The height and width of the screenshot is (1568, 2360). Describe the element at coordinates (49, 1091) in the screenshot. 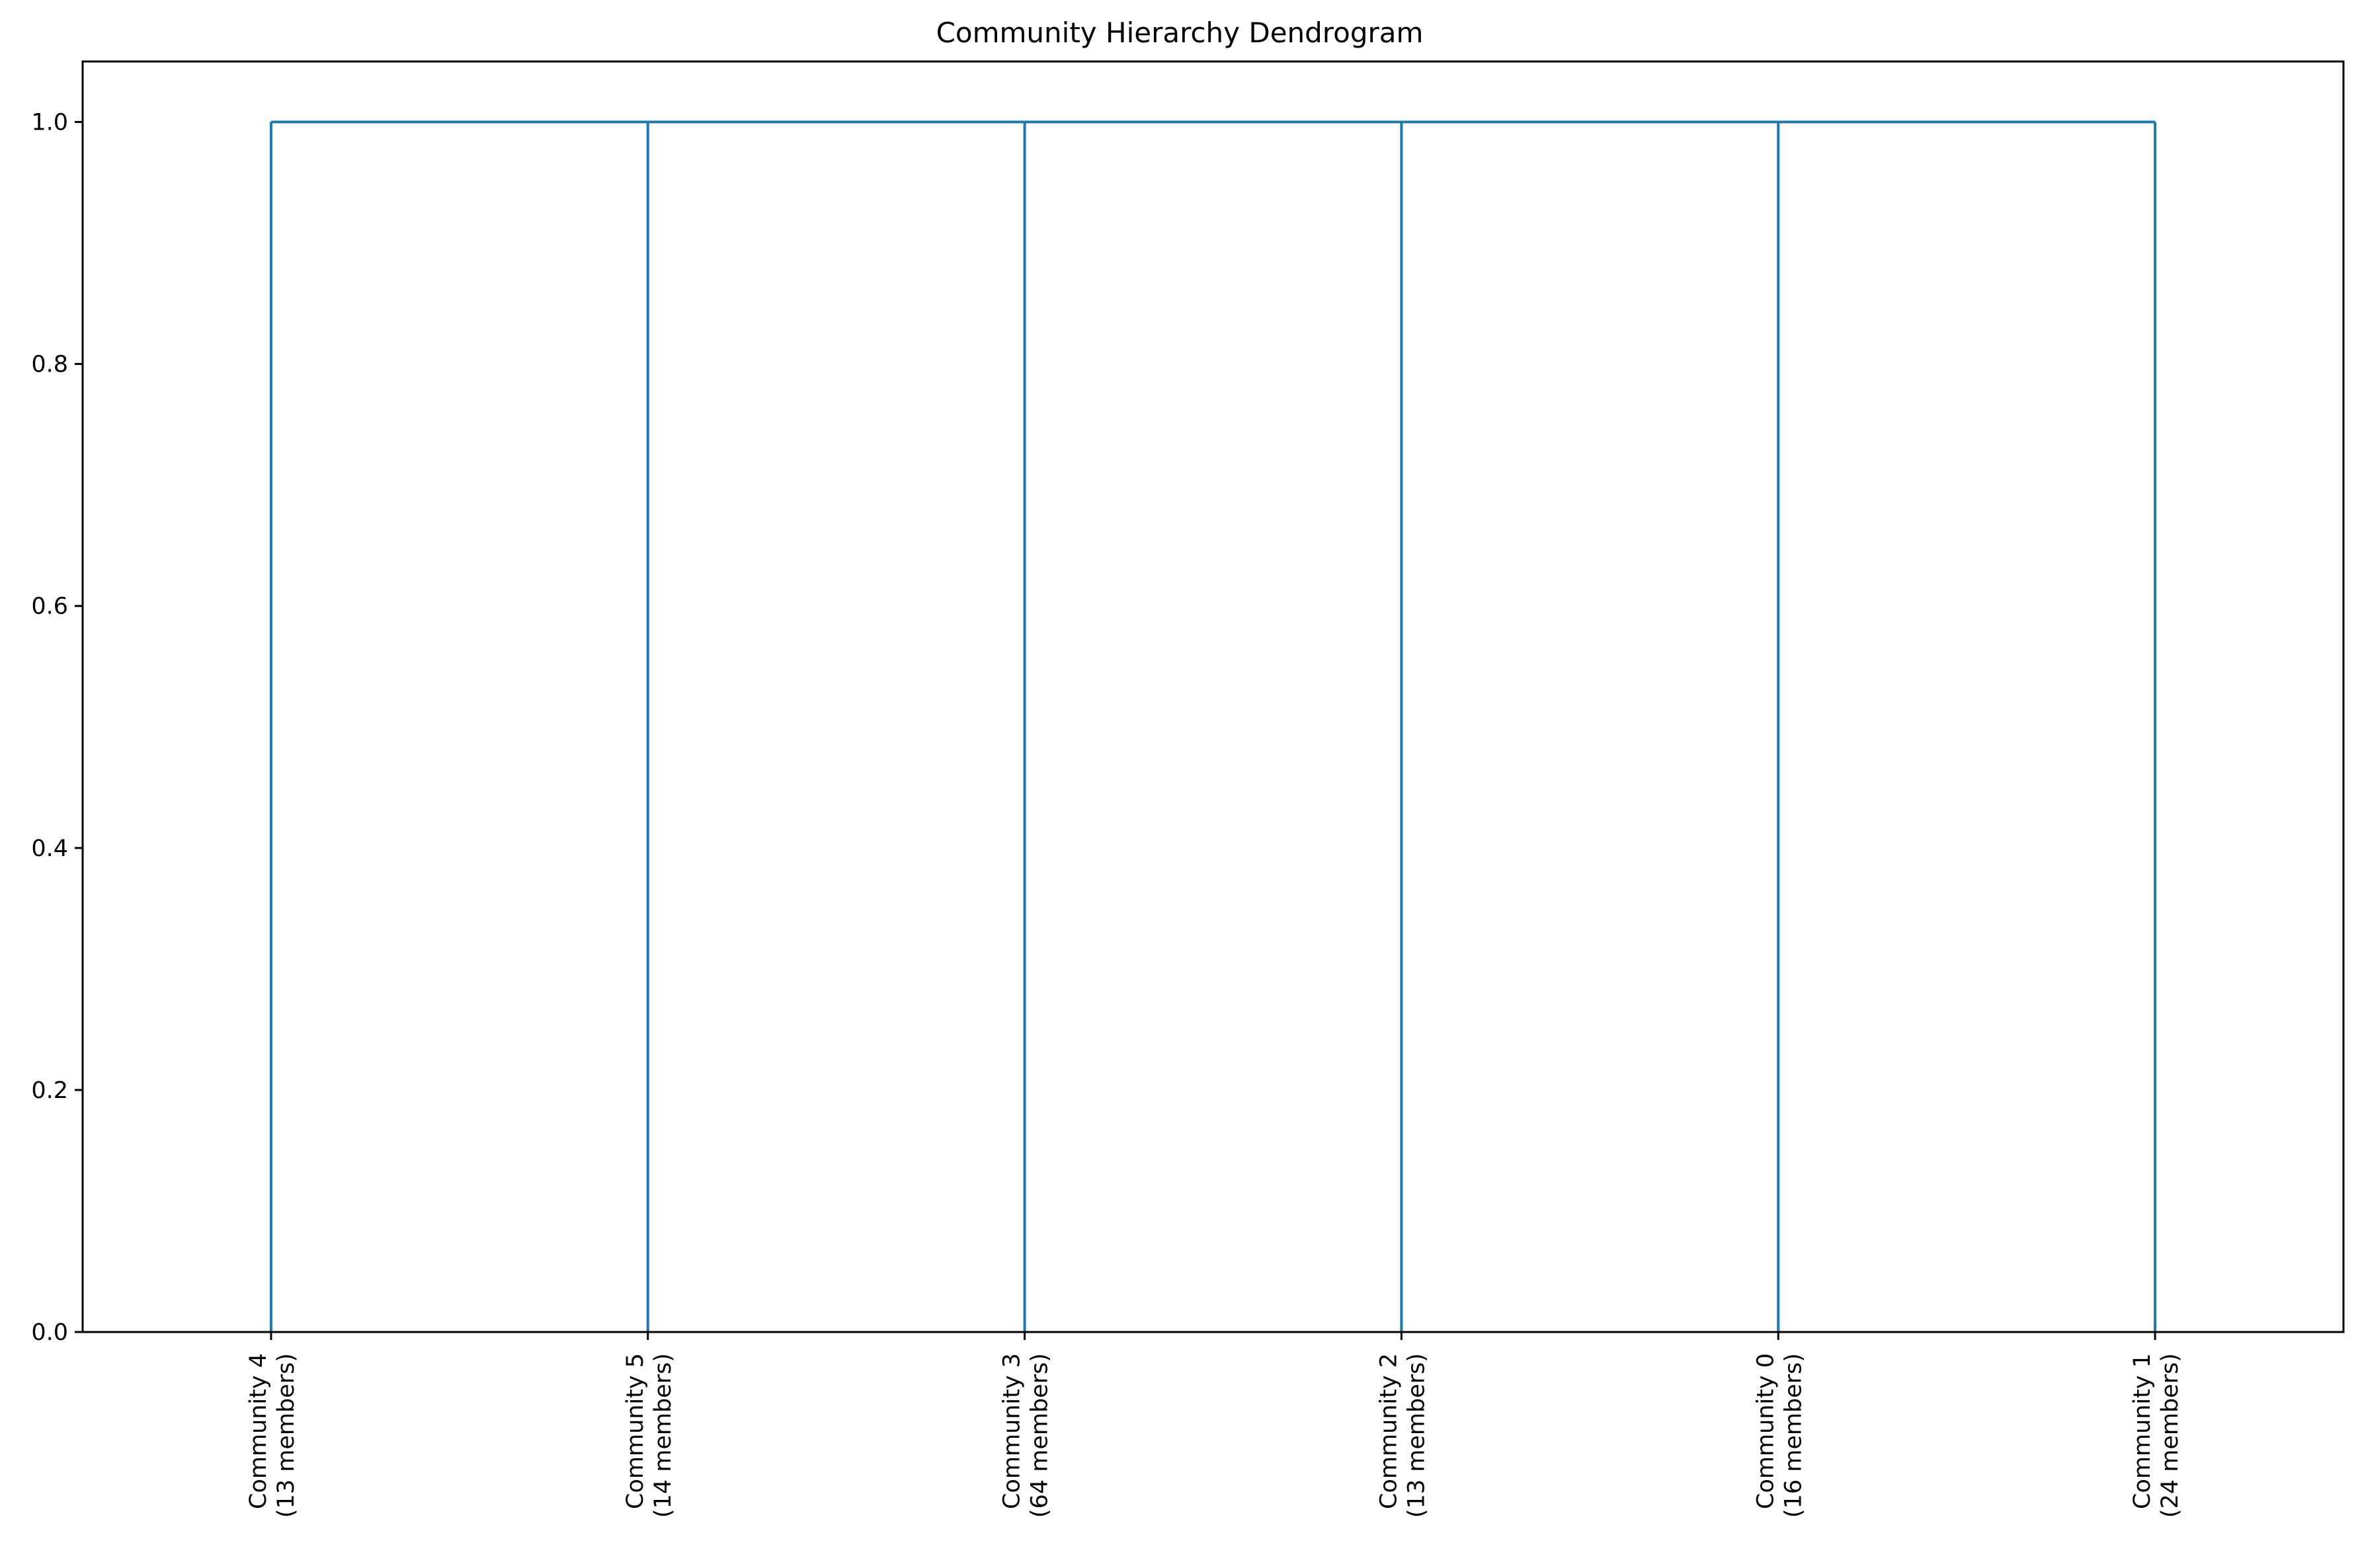

I see `y-tick-label: 0.2` at that location.